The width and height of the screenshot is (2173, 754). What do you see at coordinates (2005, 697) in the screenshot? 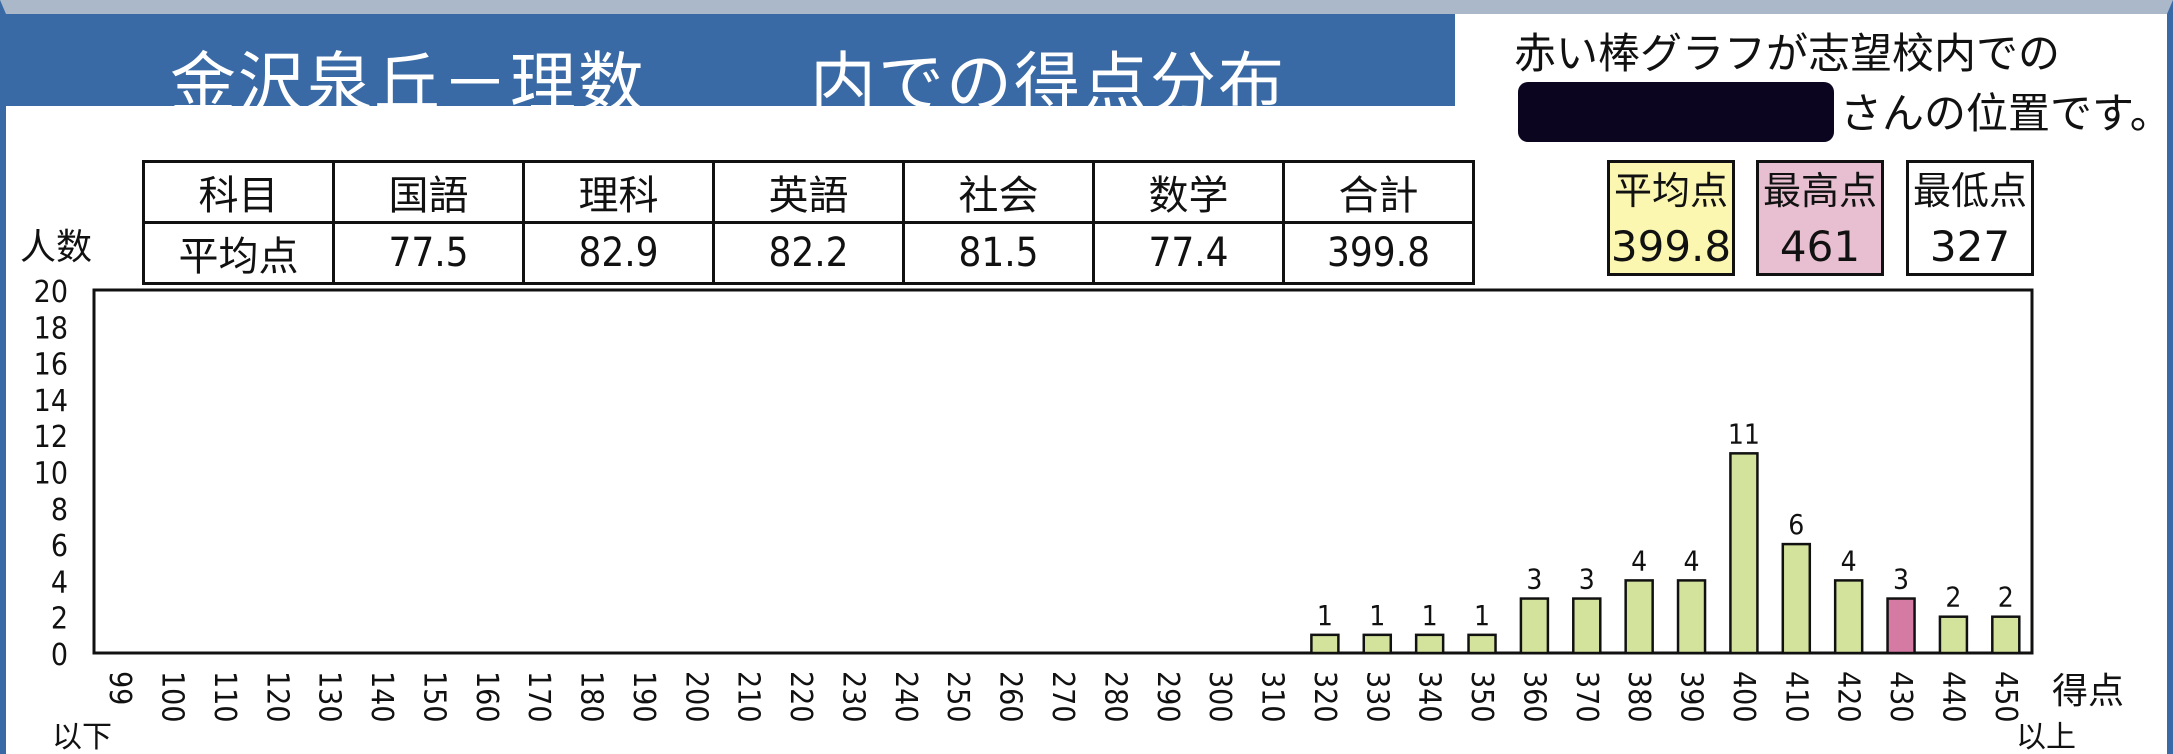
I see `x-tick-label: 450` at bounding box center [2005, 697].